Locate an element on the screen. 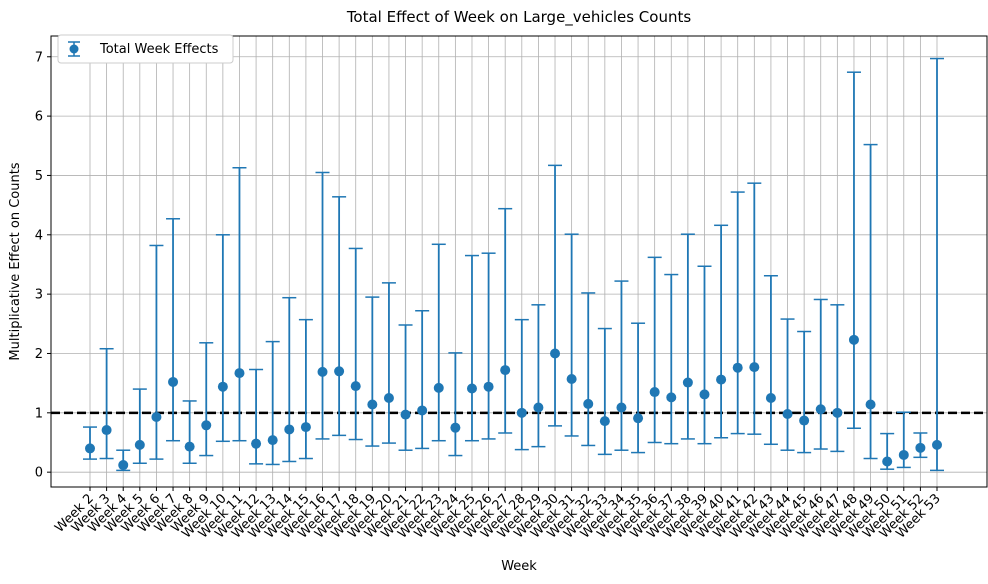  y-tick-label: 0 is located at coordinates (39, 473).